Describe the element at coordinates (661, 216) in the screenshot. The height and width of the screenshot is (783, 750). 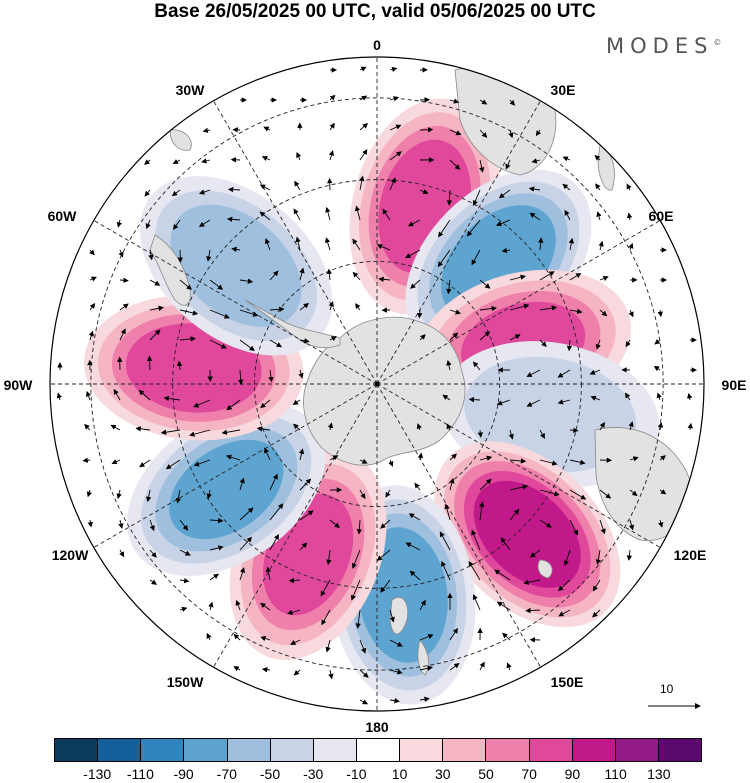
I see `longitude-label: 60E` at that location.